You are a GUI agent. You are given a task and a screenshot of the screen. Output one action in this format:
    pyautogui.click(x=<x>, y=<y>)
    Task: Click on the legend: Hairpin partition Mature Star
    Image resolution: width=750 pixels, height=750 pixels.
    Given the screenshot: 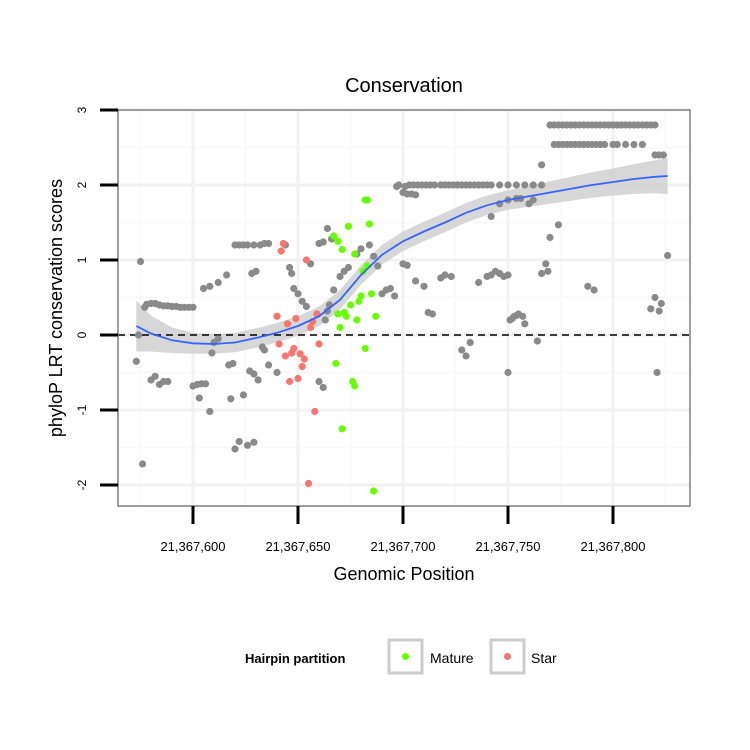 What is the action you would take?
    pyautogui.click(x=401, y=656)
    